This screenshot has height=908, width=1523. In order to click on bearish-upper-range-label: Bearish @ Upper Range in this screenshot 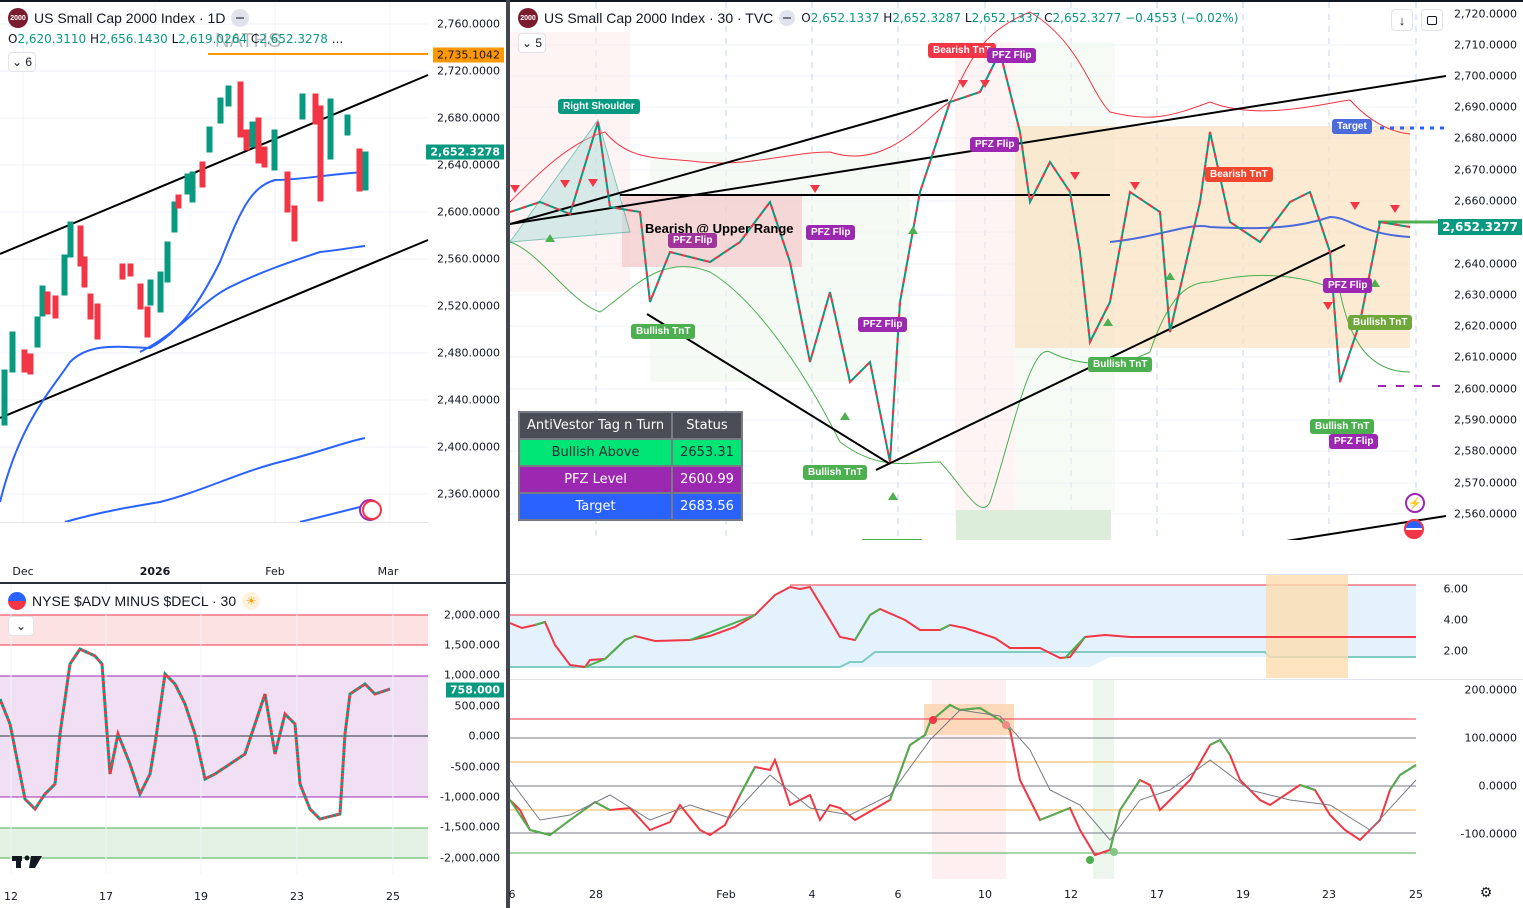, I will do `click(719, 228)`.